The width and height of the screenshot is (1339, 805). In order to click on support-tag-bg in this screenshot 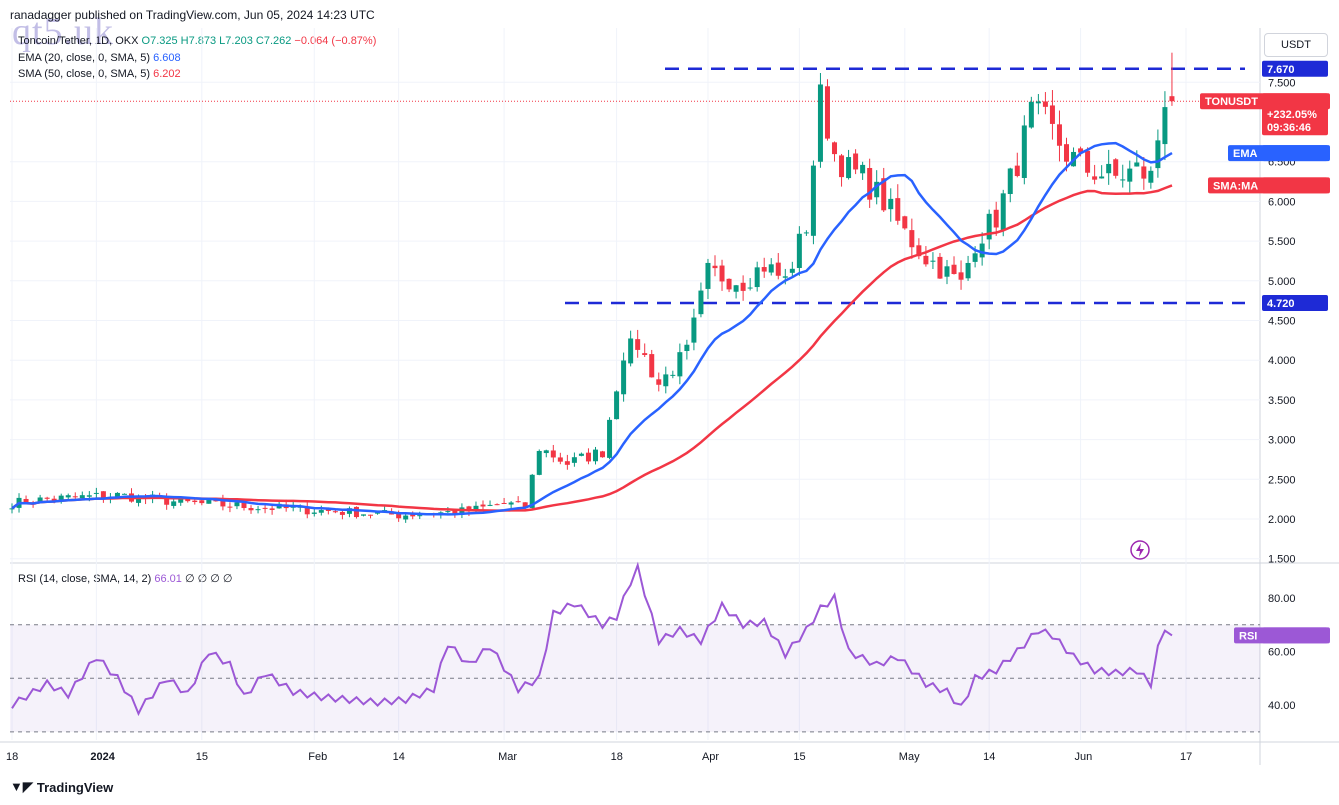, I will do `click(1295, 303)`.